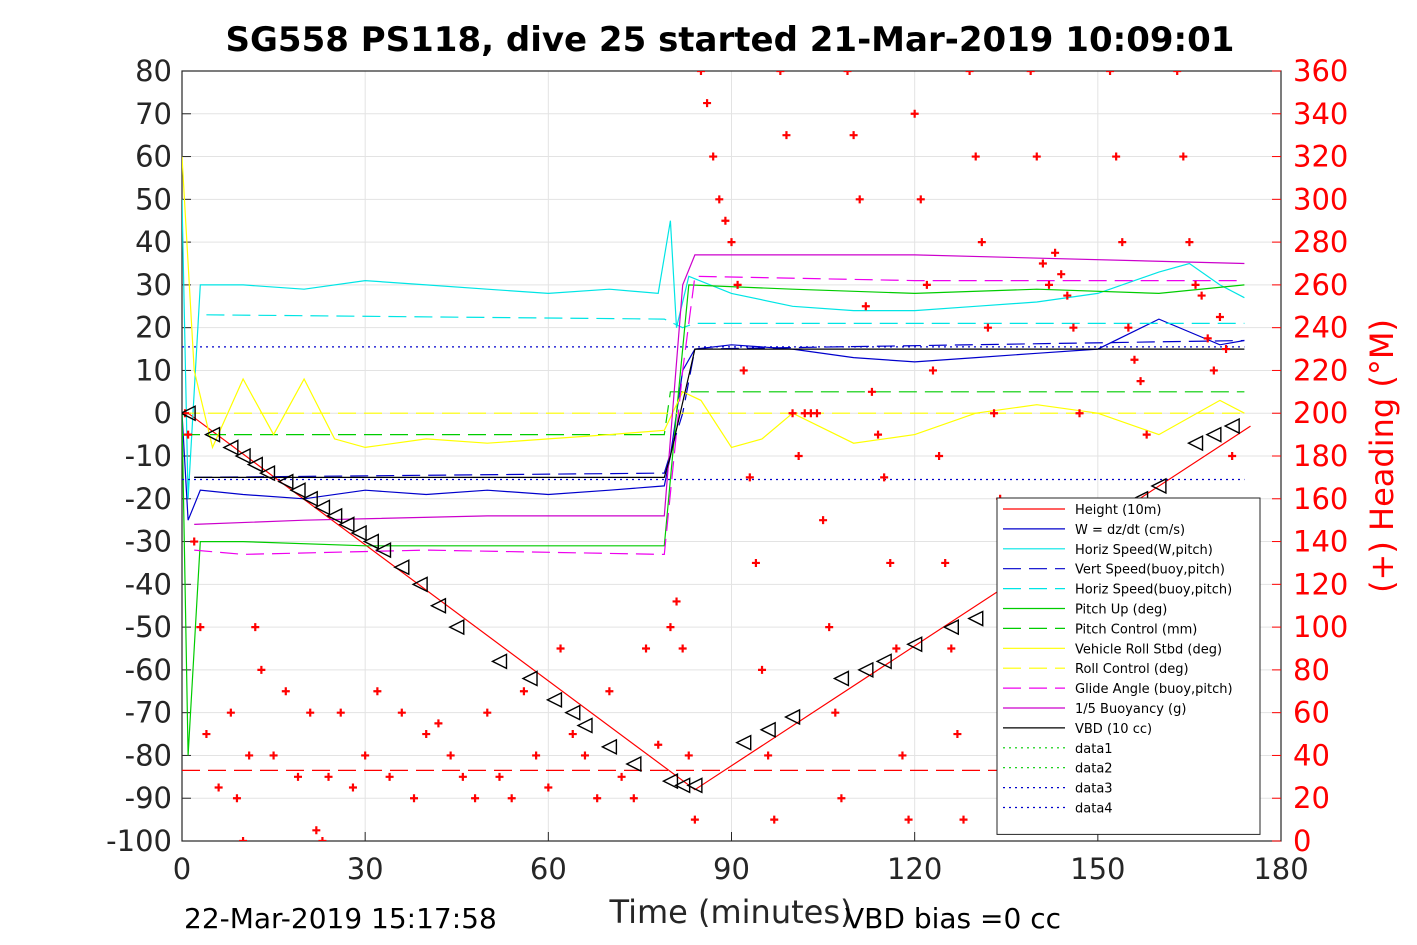 Image resolution: width=1417 pixels, height=945 pixels. What do you see at coordinates (1094, 749) in the screenshot?
I see `legend-label: data1` at bounding box center [1094, 749].